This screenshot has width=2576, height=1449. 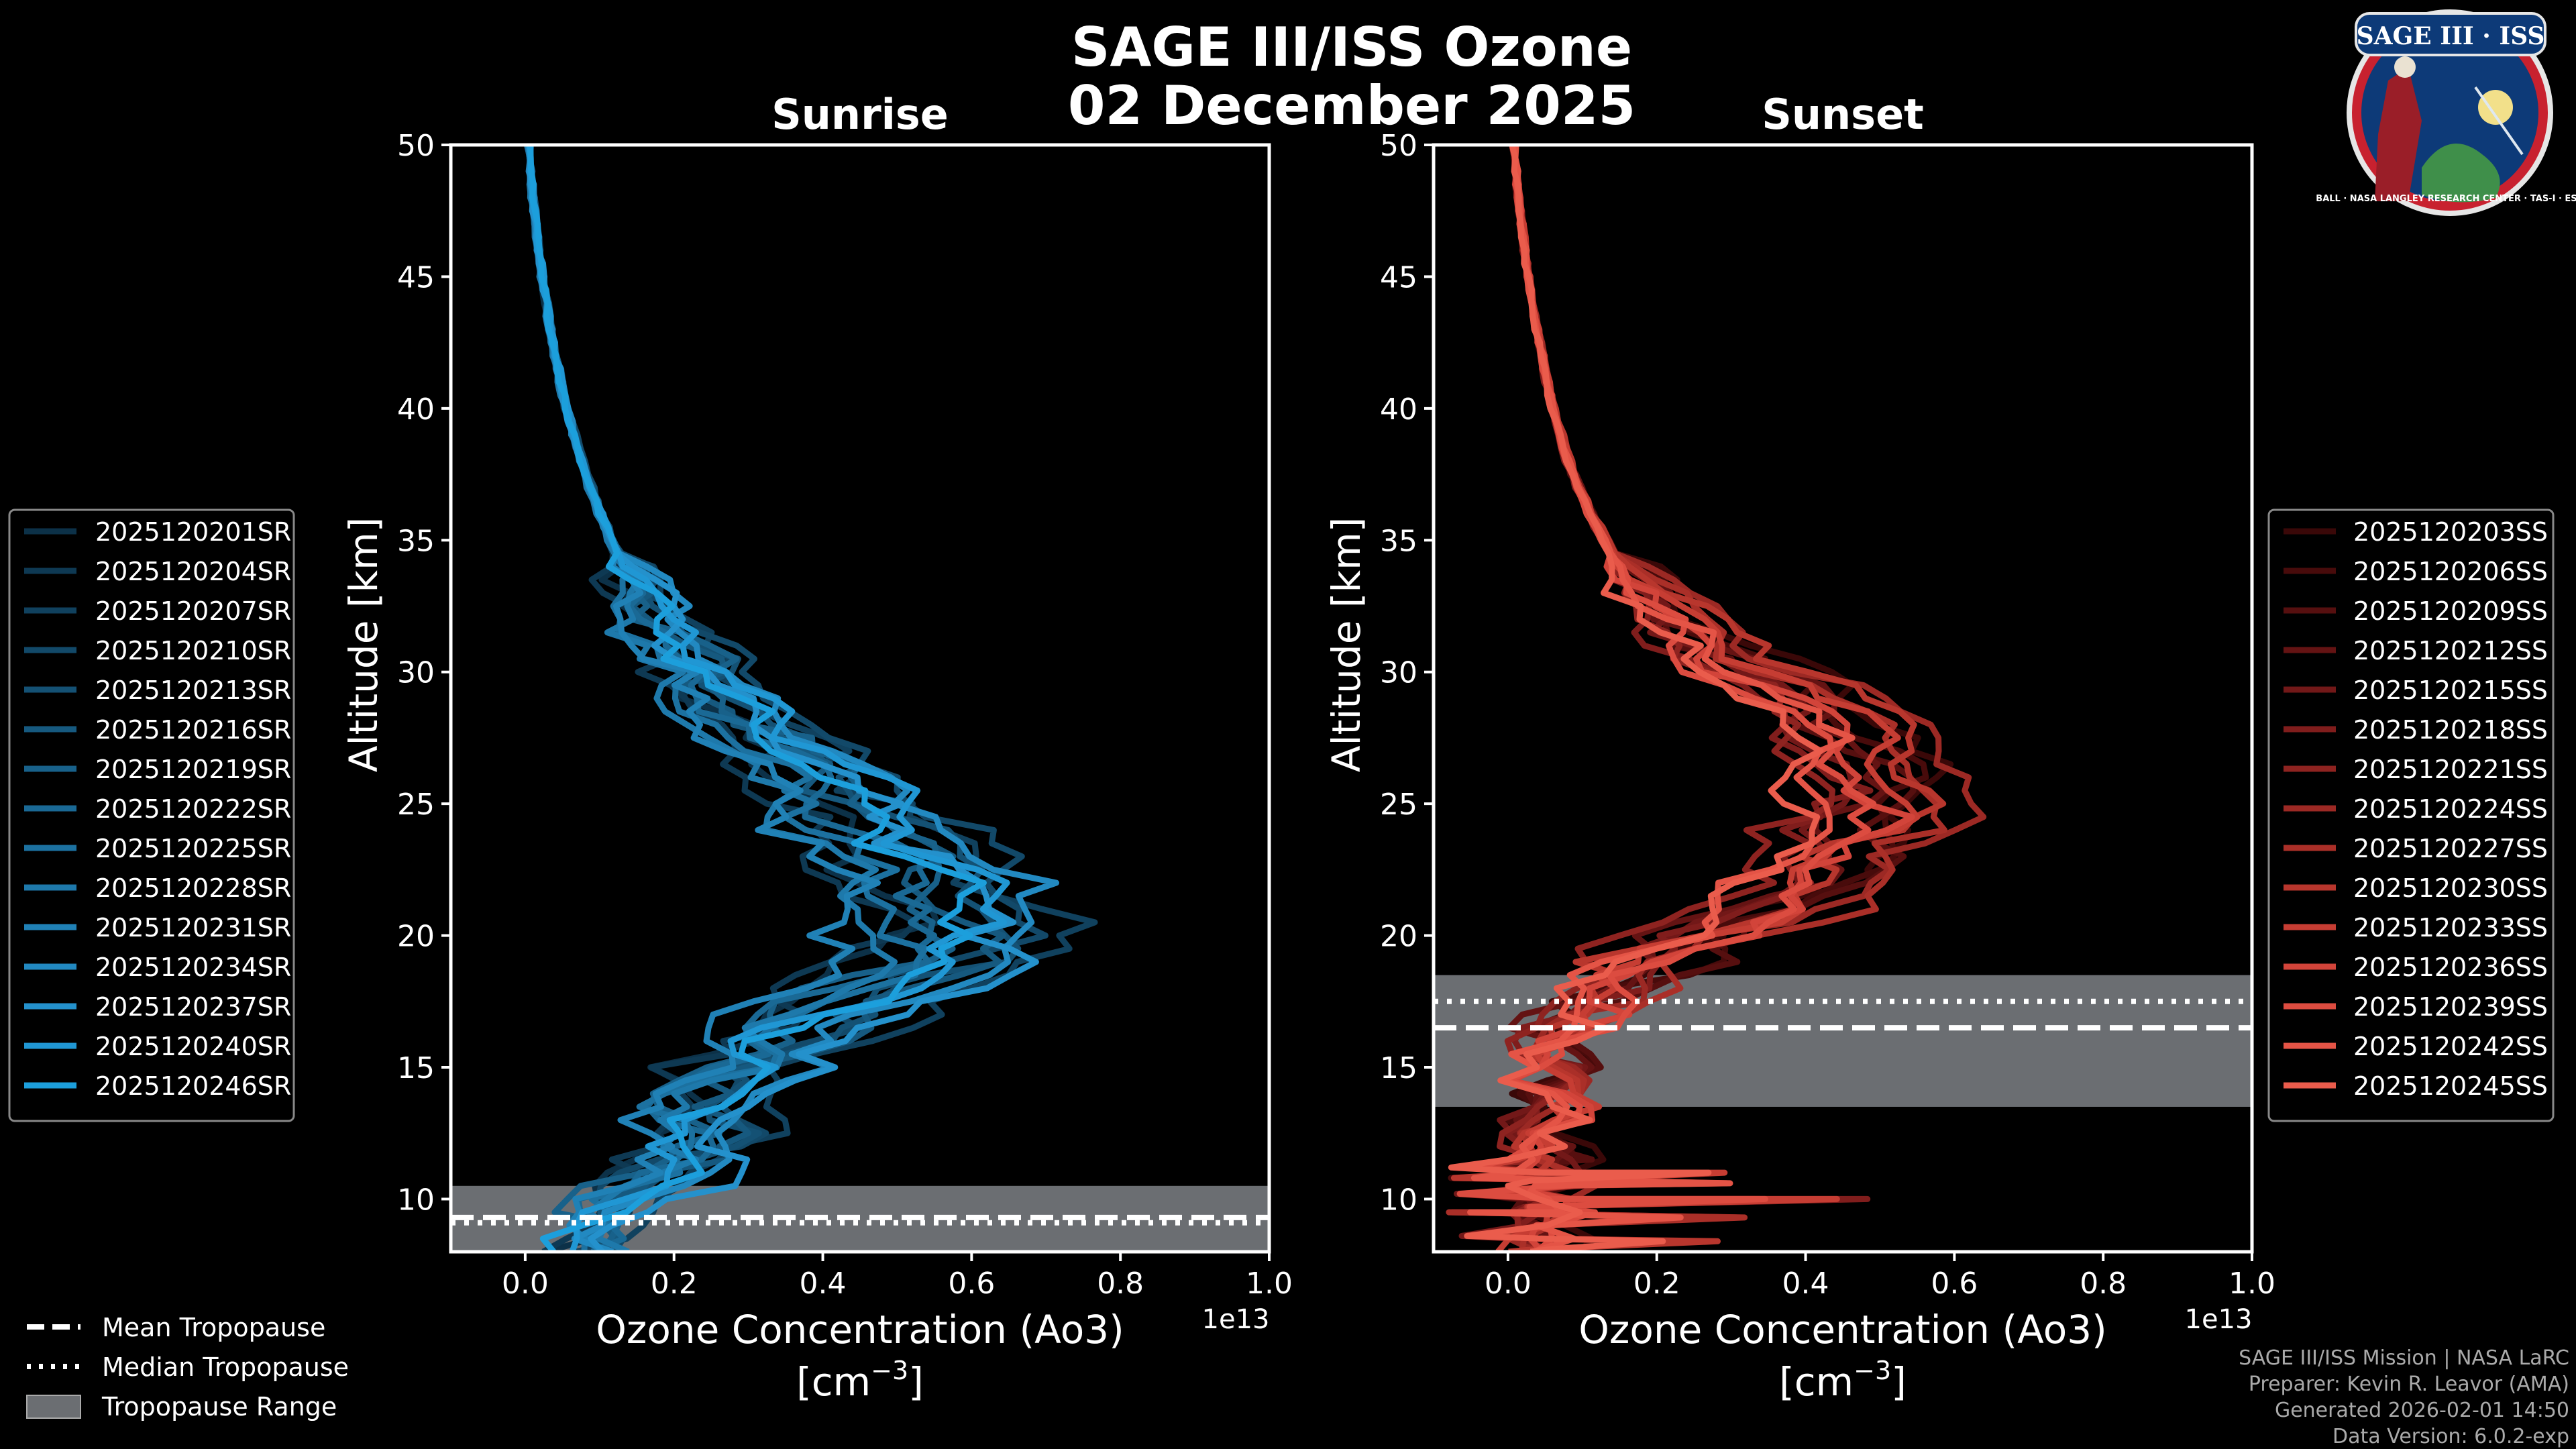 What do you see at coordinates (860, 114) in the screenshot?
I see `panel-title: Sunrise` at bounding box center [860, 114].